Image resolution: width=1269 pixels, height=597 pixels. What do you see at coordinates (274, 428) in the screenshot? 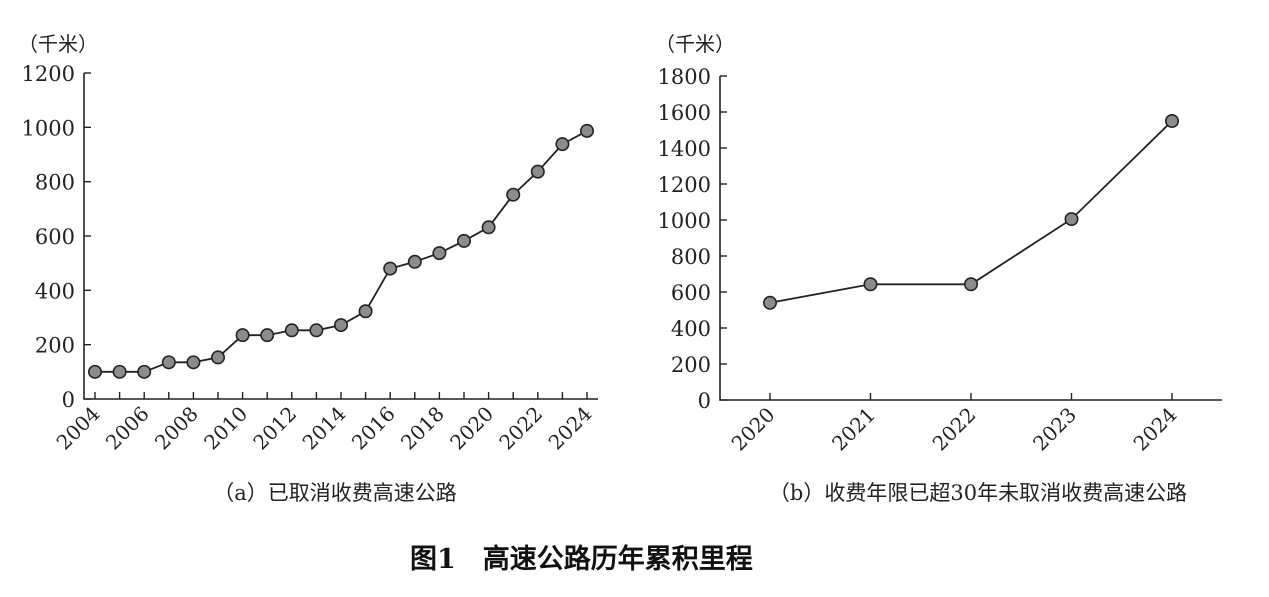
I see `chart-a-x-tick-label: 2012` at bounding box center [274, 428].